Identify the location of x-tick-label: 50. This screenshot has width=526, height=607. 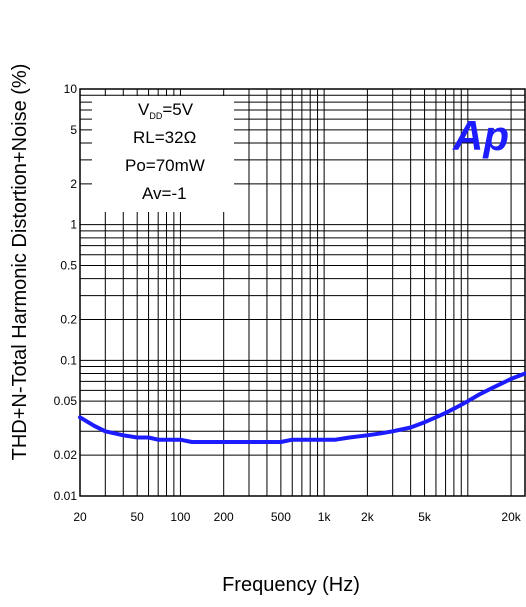
(138, 517).